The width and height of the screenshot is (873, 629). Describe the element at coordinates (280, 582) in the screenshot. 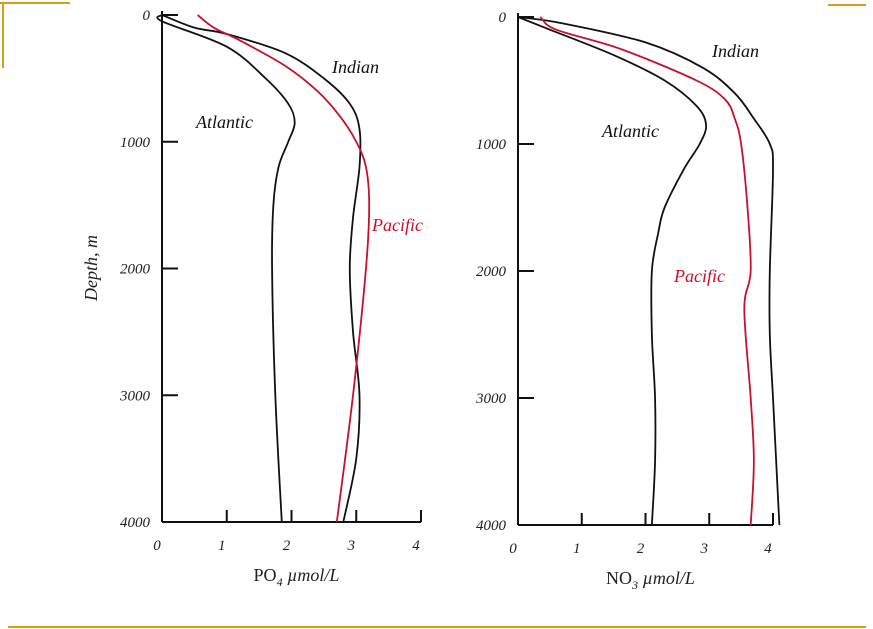

I see `x-label-sub: 4` at that location.